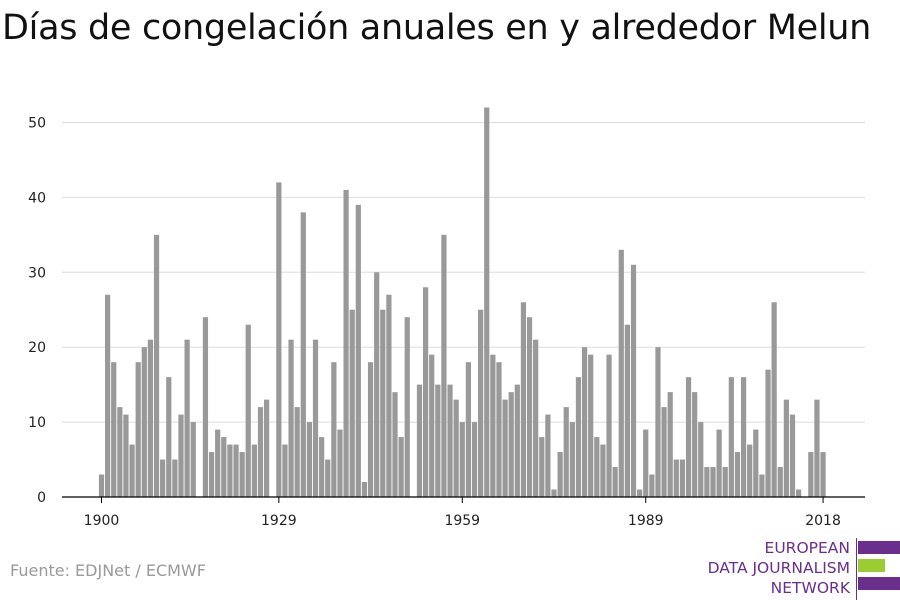 This screenshot has height=600, width=900. Describe the element at coordinates (810, 588) in the screenshot. I see `logo-line-3: NETWORK` at that location.